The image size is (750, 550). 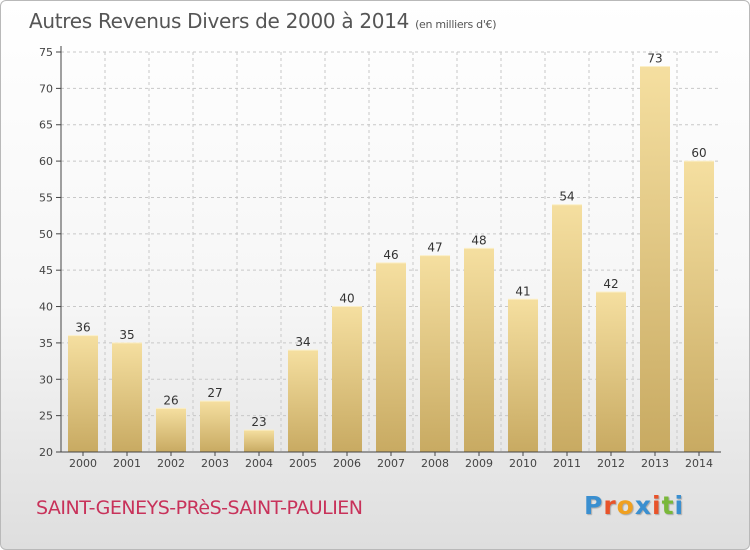 What do you see at coordinates (668, 505) in the screenshot?
I see `brand-letter: t` at bounding box center [668, 505].